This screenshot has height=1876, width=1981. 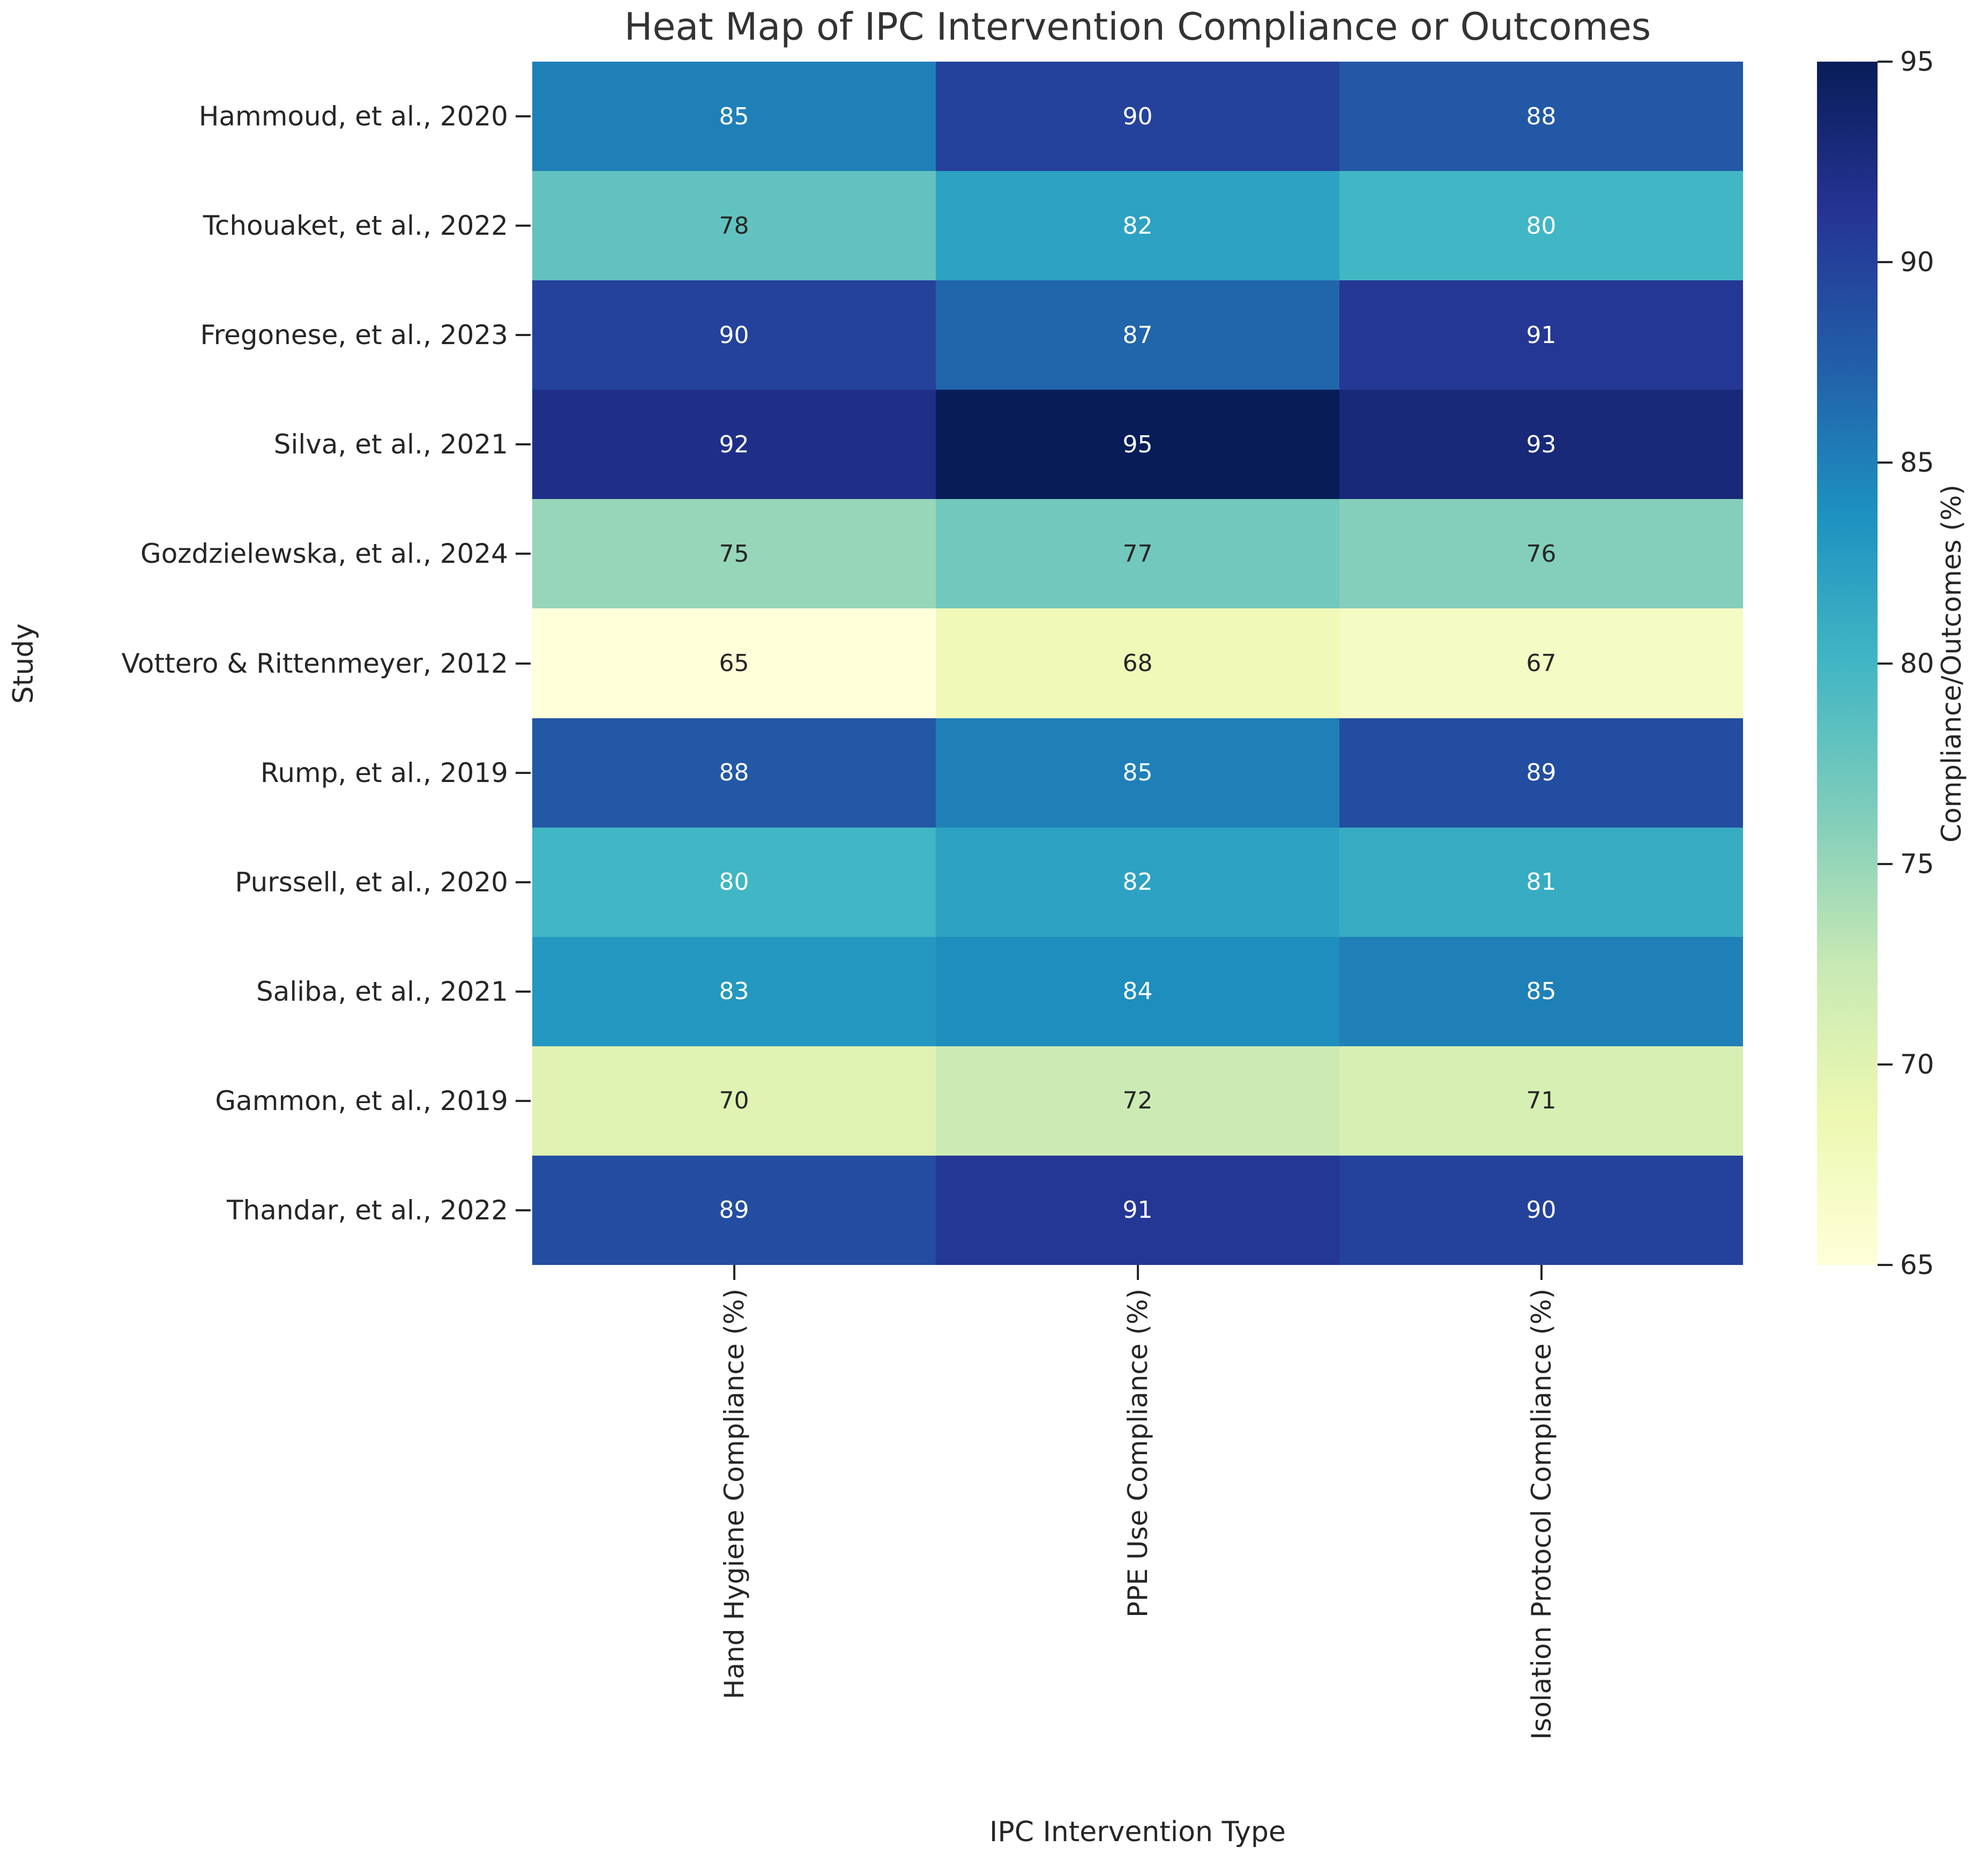 I want to click on colorbar-title: Compliance/Outcomes (%), so click(x=1951, y=664).